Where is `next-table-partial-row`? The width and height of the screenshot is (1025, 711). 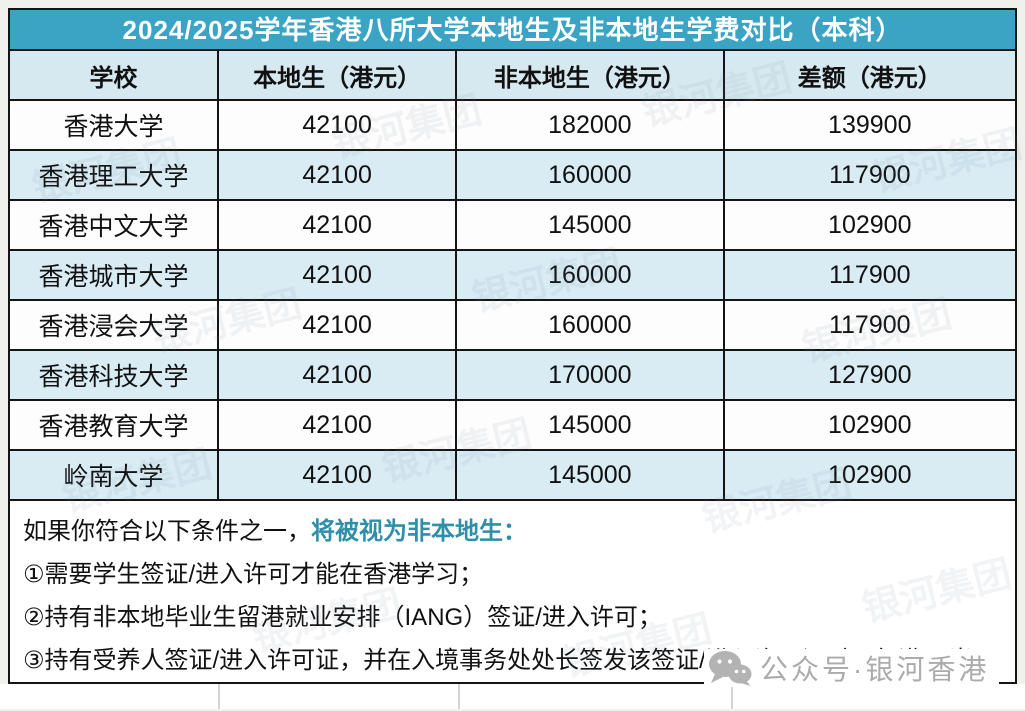
next-table-partial-row is located at coordinates (512, 696).